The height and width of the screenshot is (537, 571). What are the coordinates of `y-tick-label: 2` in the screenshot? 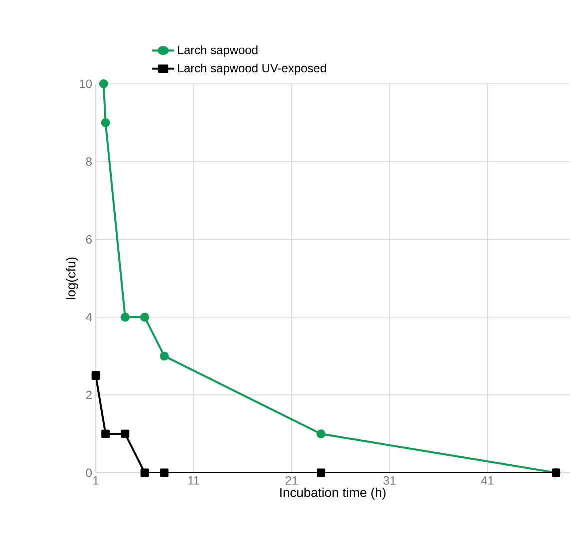 It's located at (89, 395).